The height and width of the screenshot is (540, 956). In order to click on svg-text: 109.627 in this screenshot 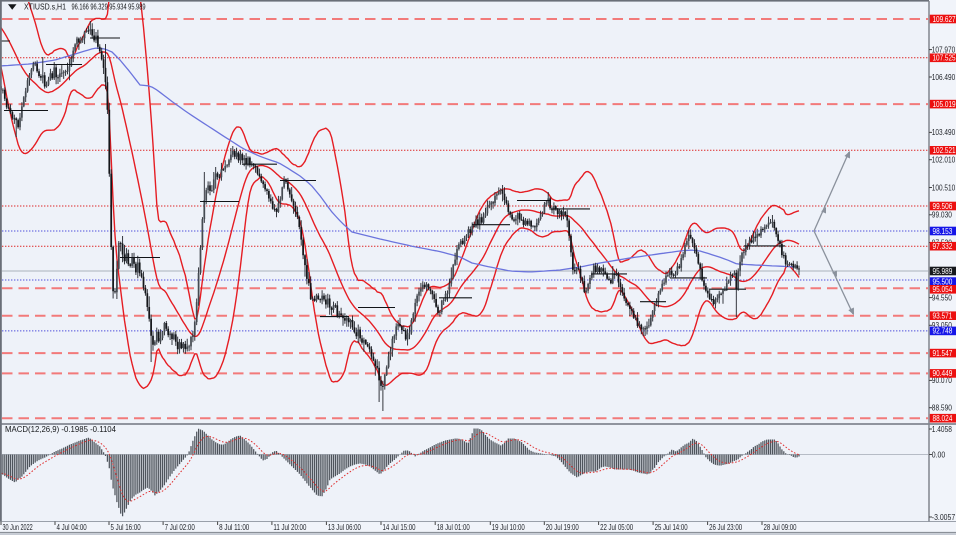, I will do `click(944, 19)`.